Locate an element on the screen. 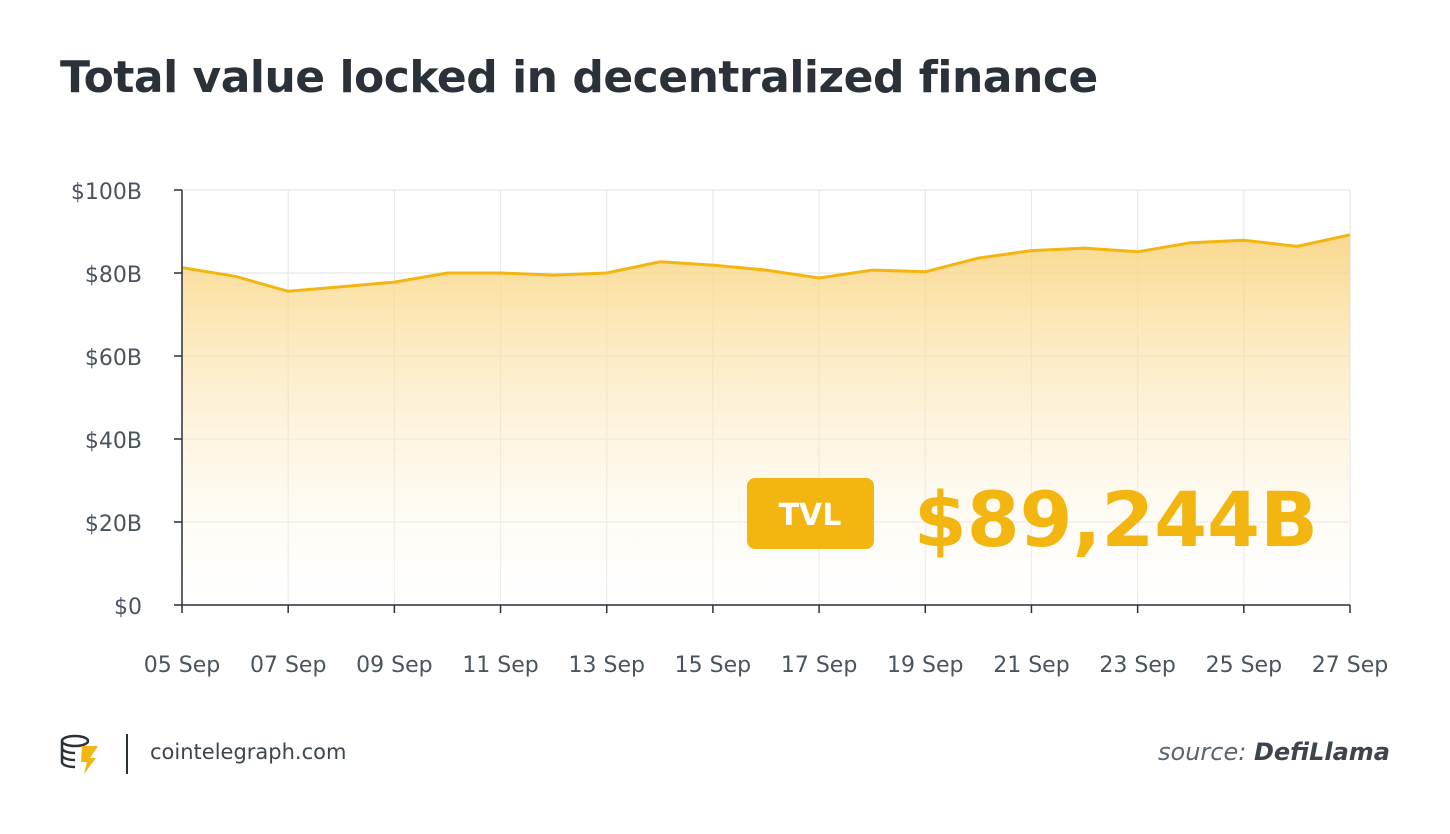 The image size is (1450, 834). source-credit: source: DefiLlama is located at coordinates (1274, 752).